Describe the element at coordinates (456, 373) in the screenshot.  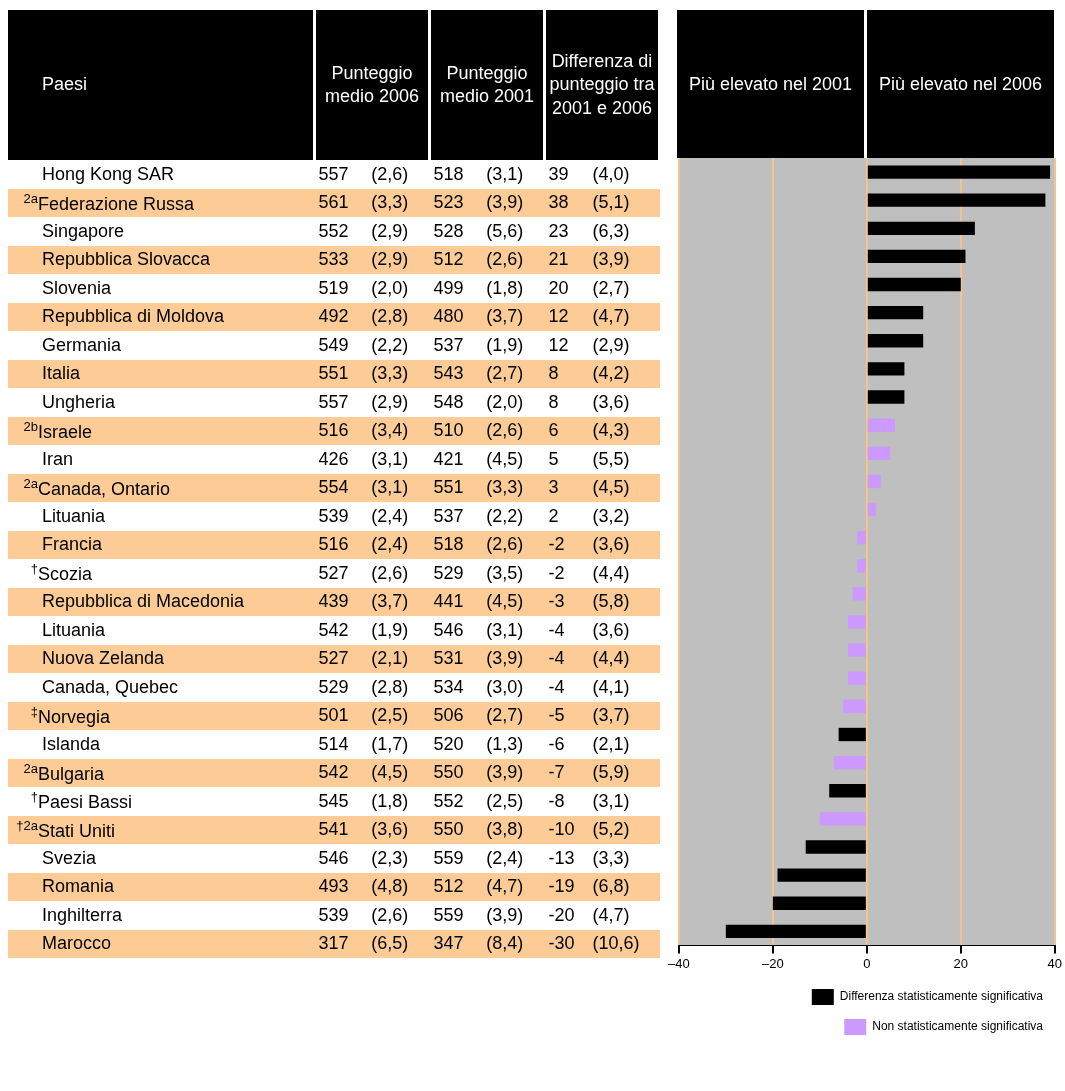
I see `text: 543` at that location.